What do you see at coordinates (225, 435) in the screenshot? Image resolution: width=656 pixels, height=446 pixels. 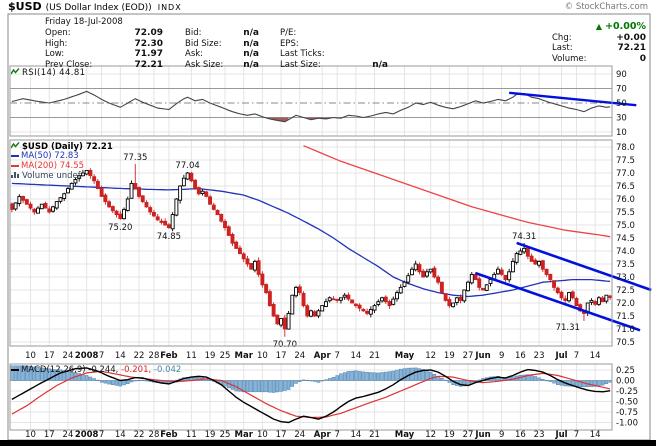 I see `svg-text: 25` at bounding box center [225, 435].